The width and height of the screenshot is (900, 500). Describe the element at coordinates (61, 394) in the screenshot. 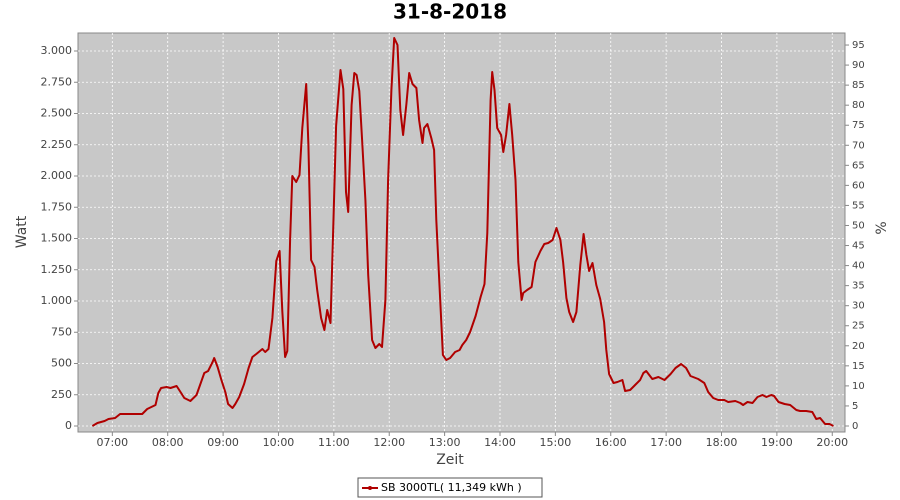

I see `y-tick-label: 250` at that location.